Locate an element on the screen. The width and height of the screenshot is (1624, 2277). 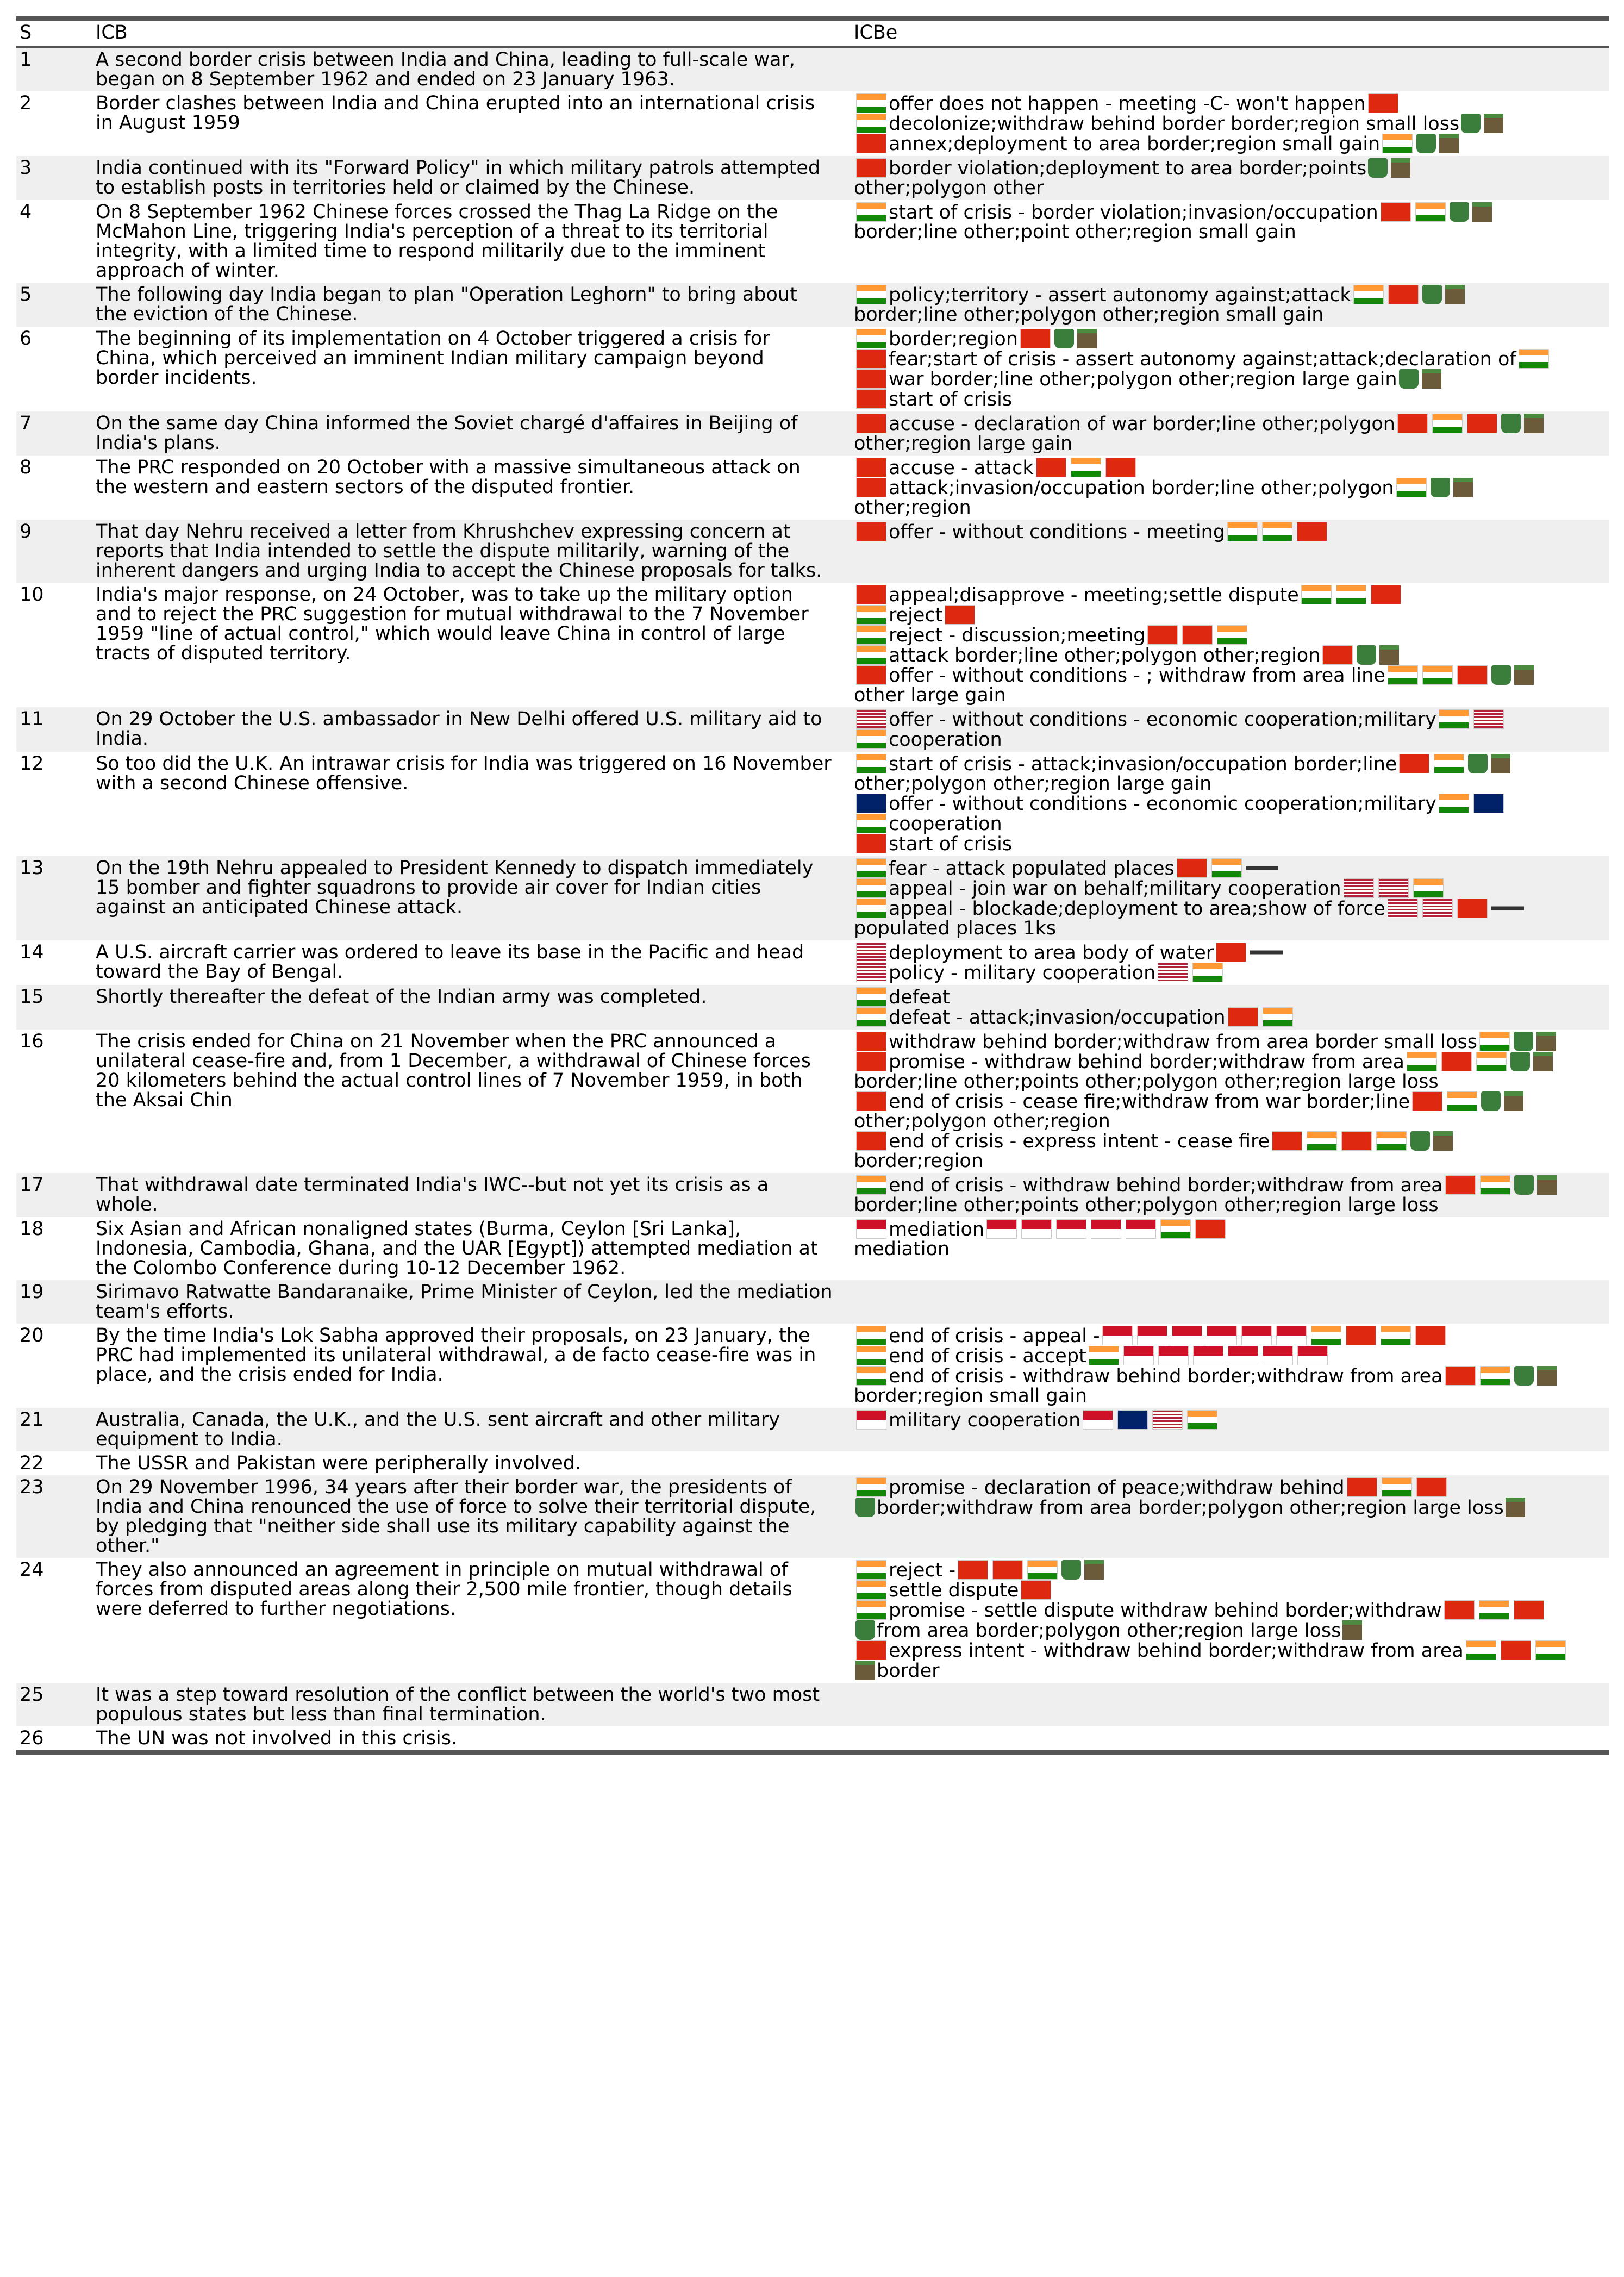
icb-text-line: place, and the crisis ended for India. is located at coordinates (270, 1374).